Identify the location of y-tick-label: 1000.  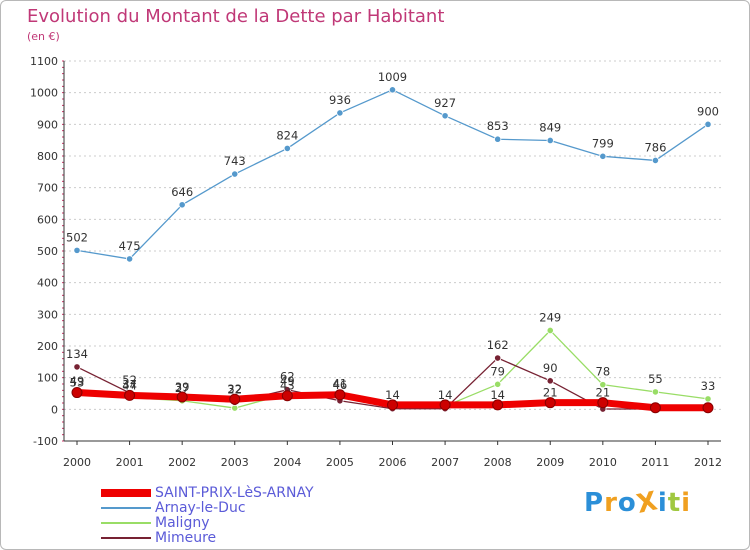
(44, 93).